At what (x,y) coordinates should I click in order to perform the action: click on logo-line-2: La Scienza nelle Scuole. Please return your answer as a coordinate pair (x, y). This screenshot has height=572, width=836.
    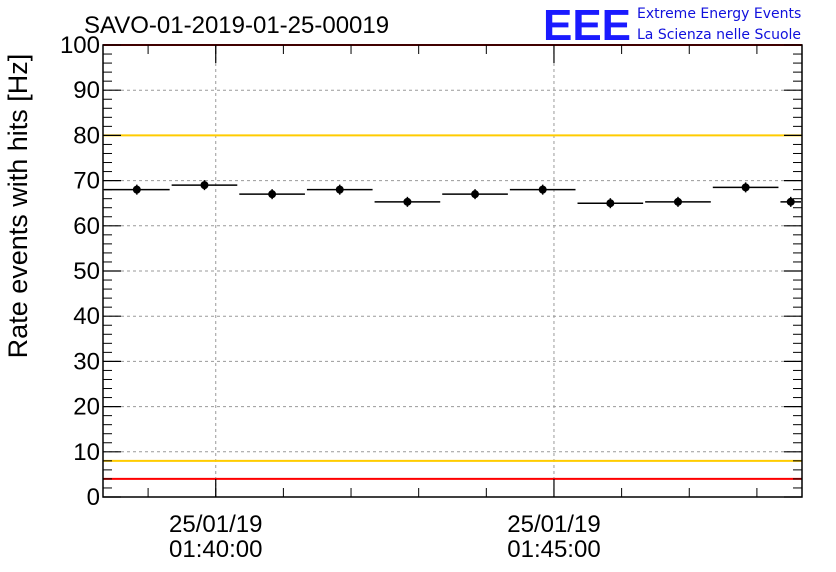
    Looking at the image, I should click on (719, 35).